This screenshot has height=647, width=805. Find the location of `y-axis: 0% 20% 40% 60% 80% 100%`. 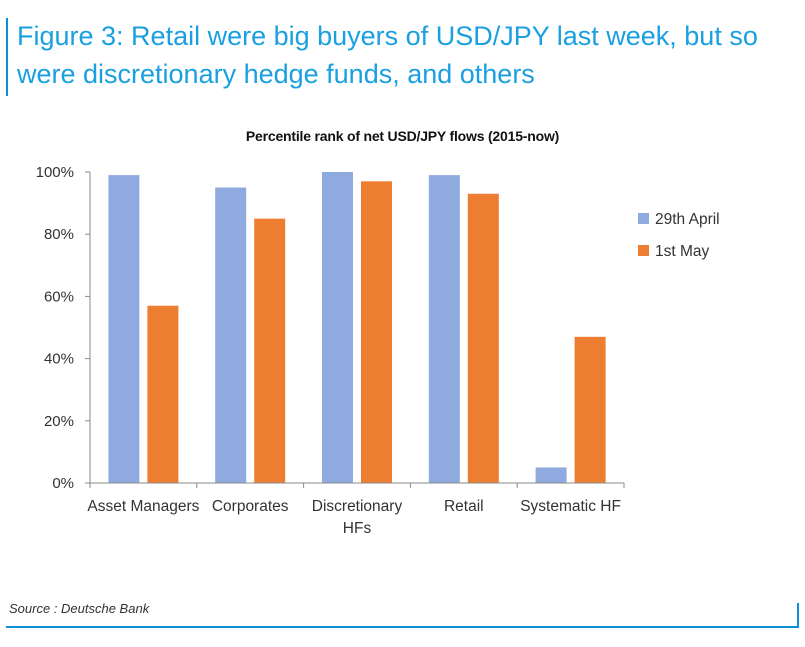

y-axis: 0% 20% 40% 60% 80% 100% is located at coordinates (63, 328).